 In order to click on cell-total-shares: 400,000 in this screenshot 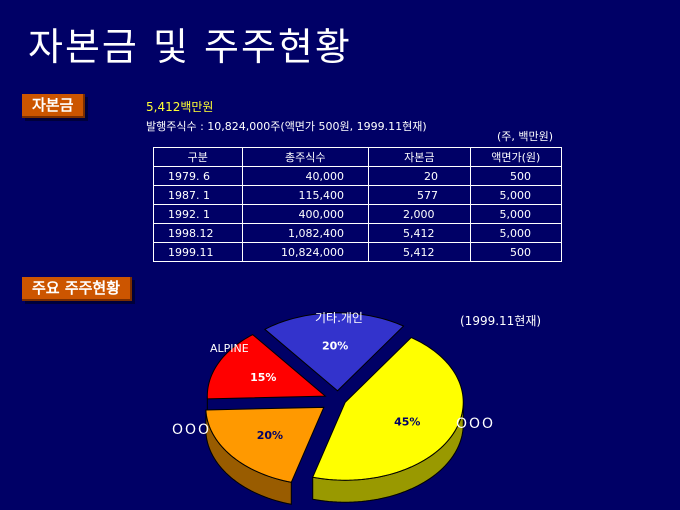, I will do `click(305, 214)`.